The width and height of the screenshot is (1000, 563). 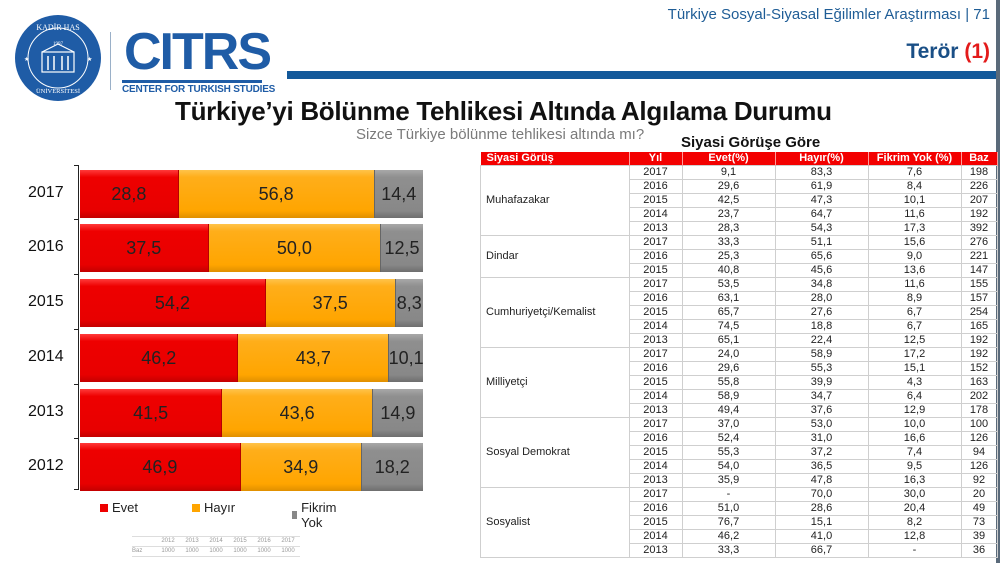 What do you see at coordinates (914, 410) in the screenshot?
I see `table-cell: 12,9` at bounding box center [914, 410].